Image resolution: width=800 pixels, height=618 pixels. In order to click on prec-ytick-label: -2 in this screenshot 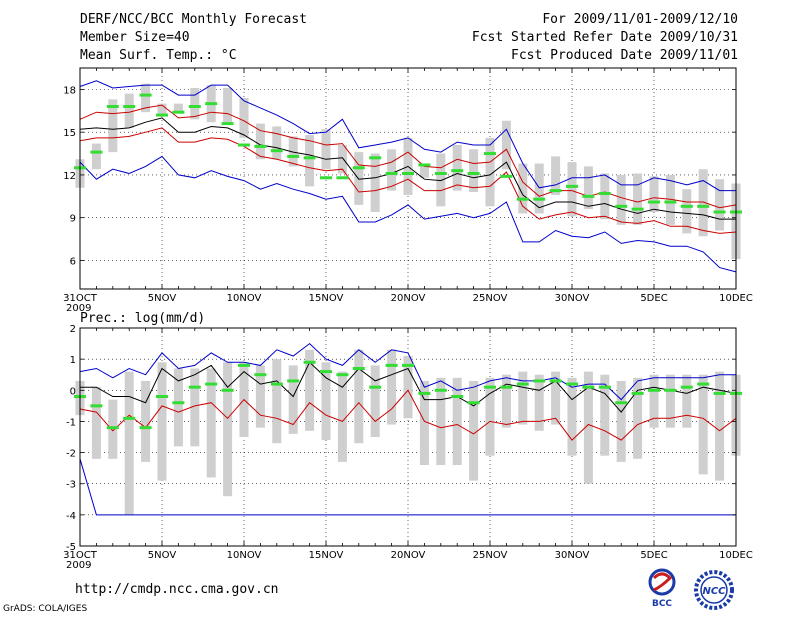, I will do `click(71, 454)`.